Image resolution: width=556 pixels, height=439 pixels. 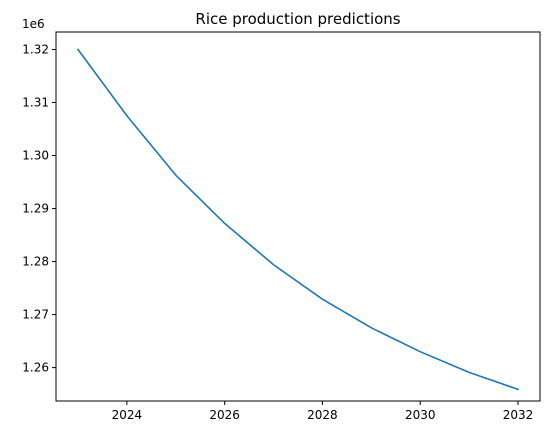 What do you see at coordinates (420, 415) in the screenshot?
I see `x-tick-label: 2030` at bounding box center [420, 415].